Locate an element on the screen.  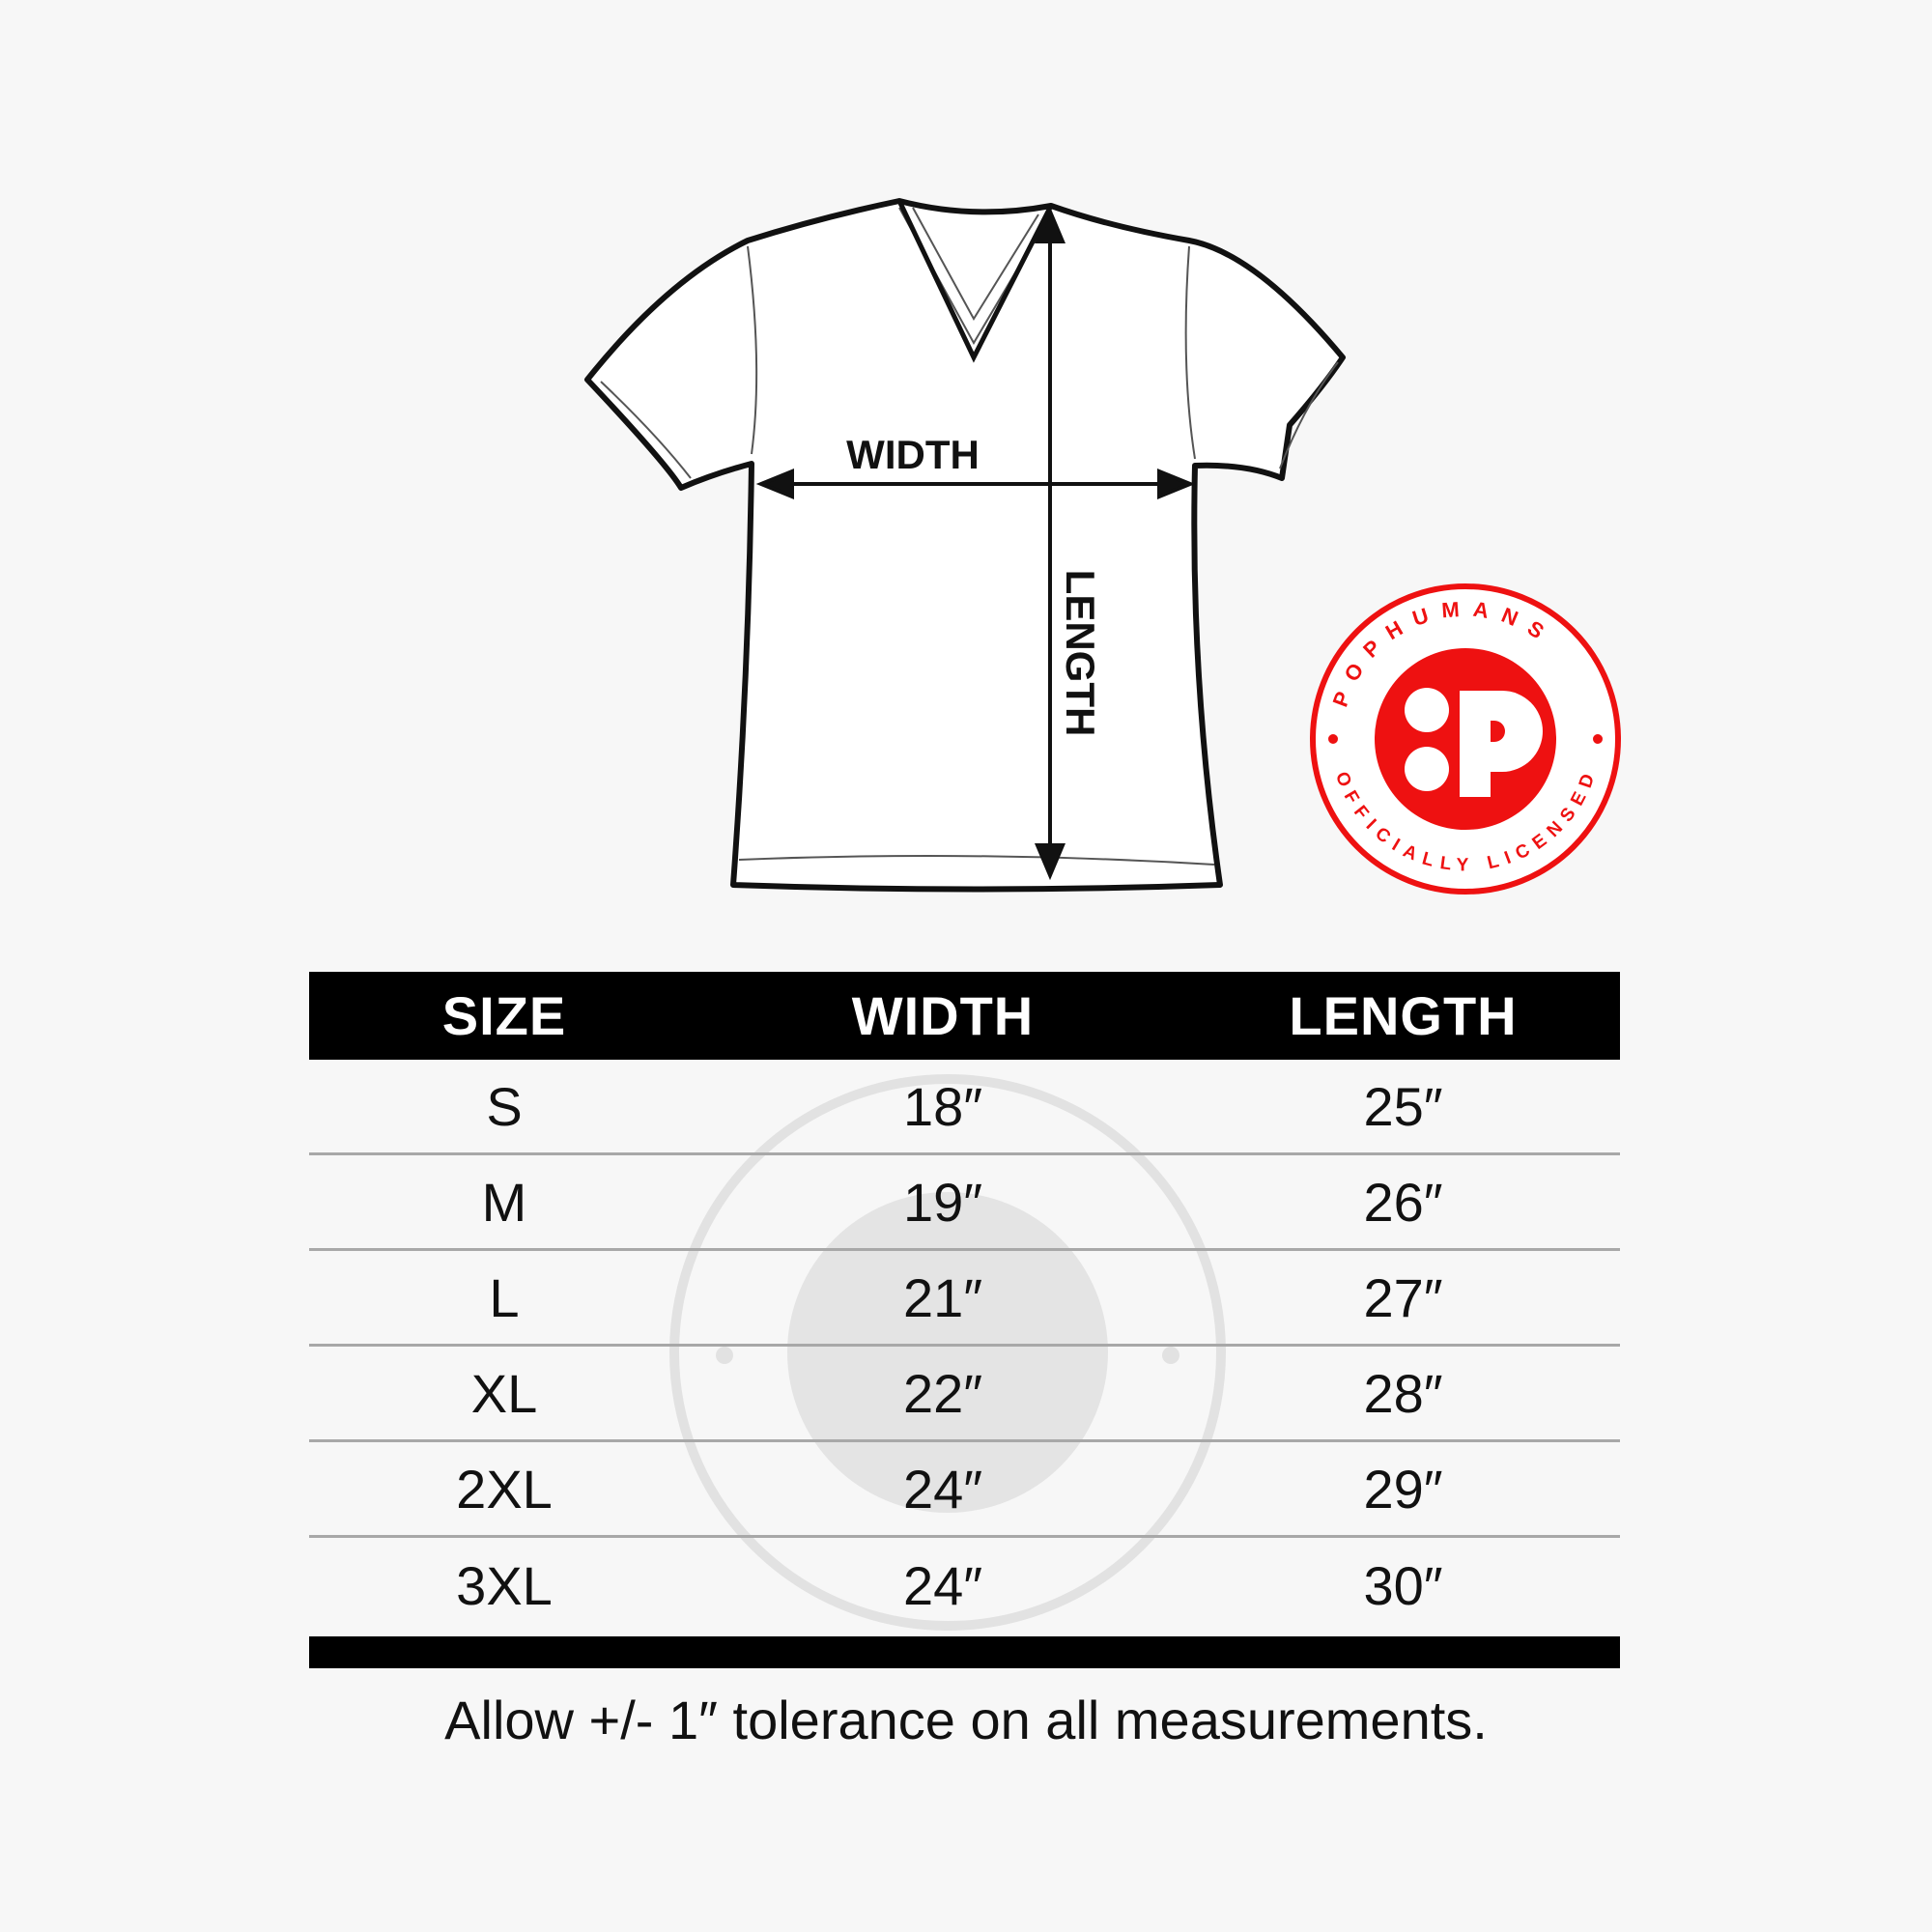
tshirt-outline is located at coordinates (965, 545).